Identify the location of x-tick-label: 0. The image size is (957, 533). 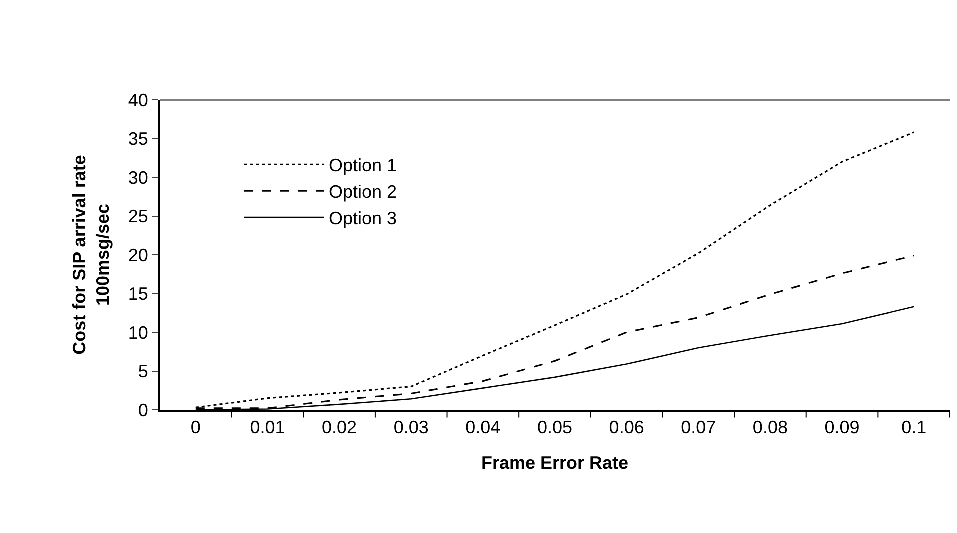
(195, 428).